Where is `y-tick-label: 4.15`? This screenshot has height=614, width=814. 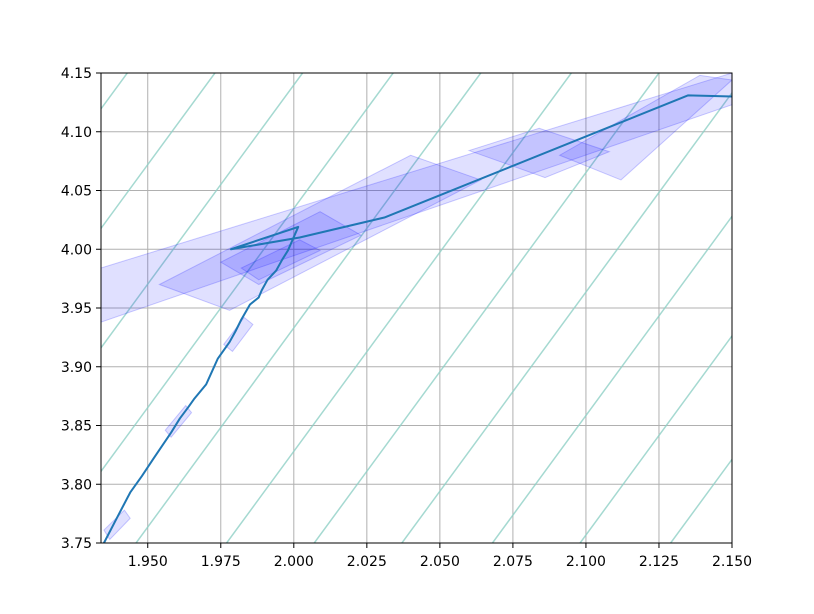
y-tick-label: 4.15 is located at coordinates (76, 74).